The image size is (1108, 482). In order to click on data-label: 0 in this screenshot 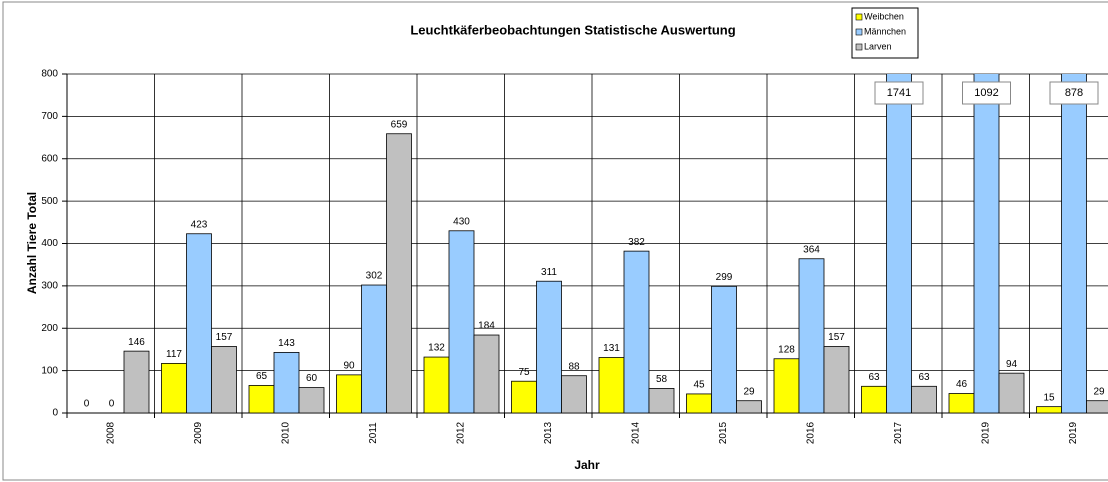, I will do `click(112, 404)`.